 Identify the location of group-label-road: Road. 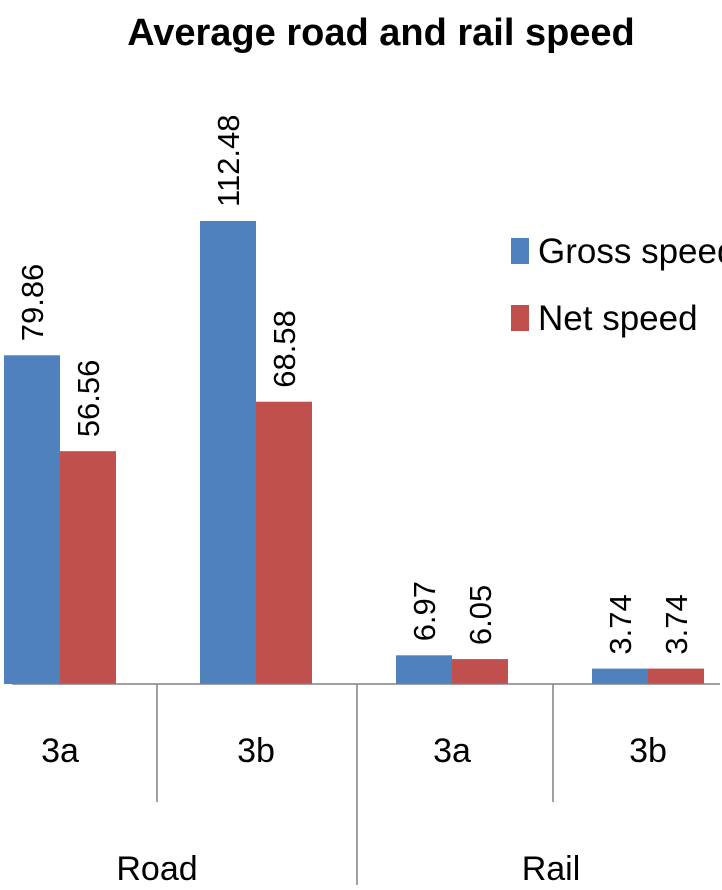
(156, 867).